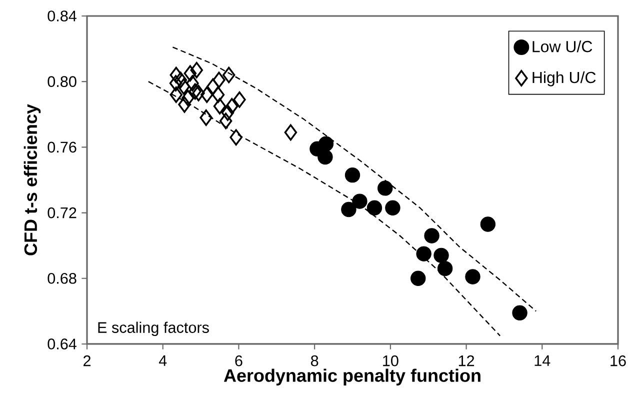  I want to click on y-tick-label: 0.84, so click(62, 16).